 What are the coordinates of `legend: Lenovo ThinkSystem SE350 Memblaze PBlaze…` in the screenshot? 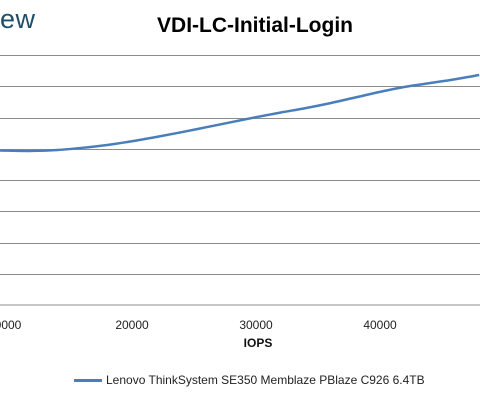 It's located at (249, 380).